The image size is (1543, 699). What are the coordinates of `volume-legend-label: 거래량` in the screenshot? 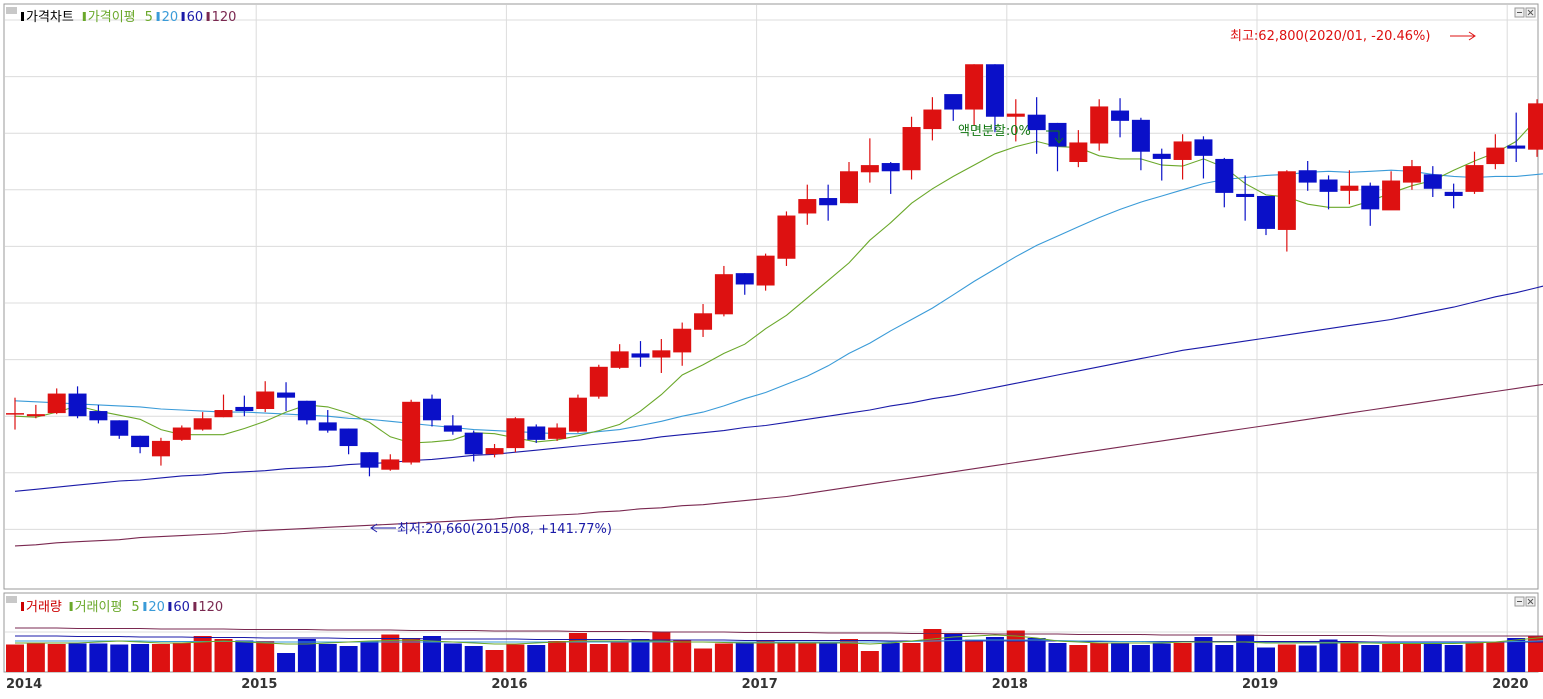 It's located at (44, 607).